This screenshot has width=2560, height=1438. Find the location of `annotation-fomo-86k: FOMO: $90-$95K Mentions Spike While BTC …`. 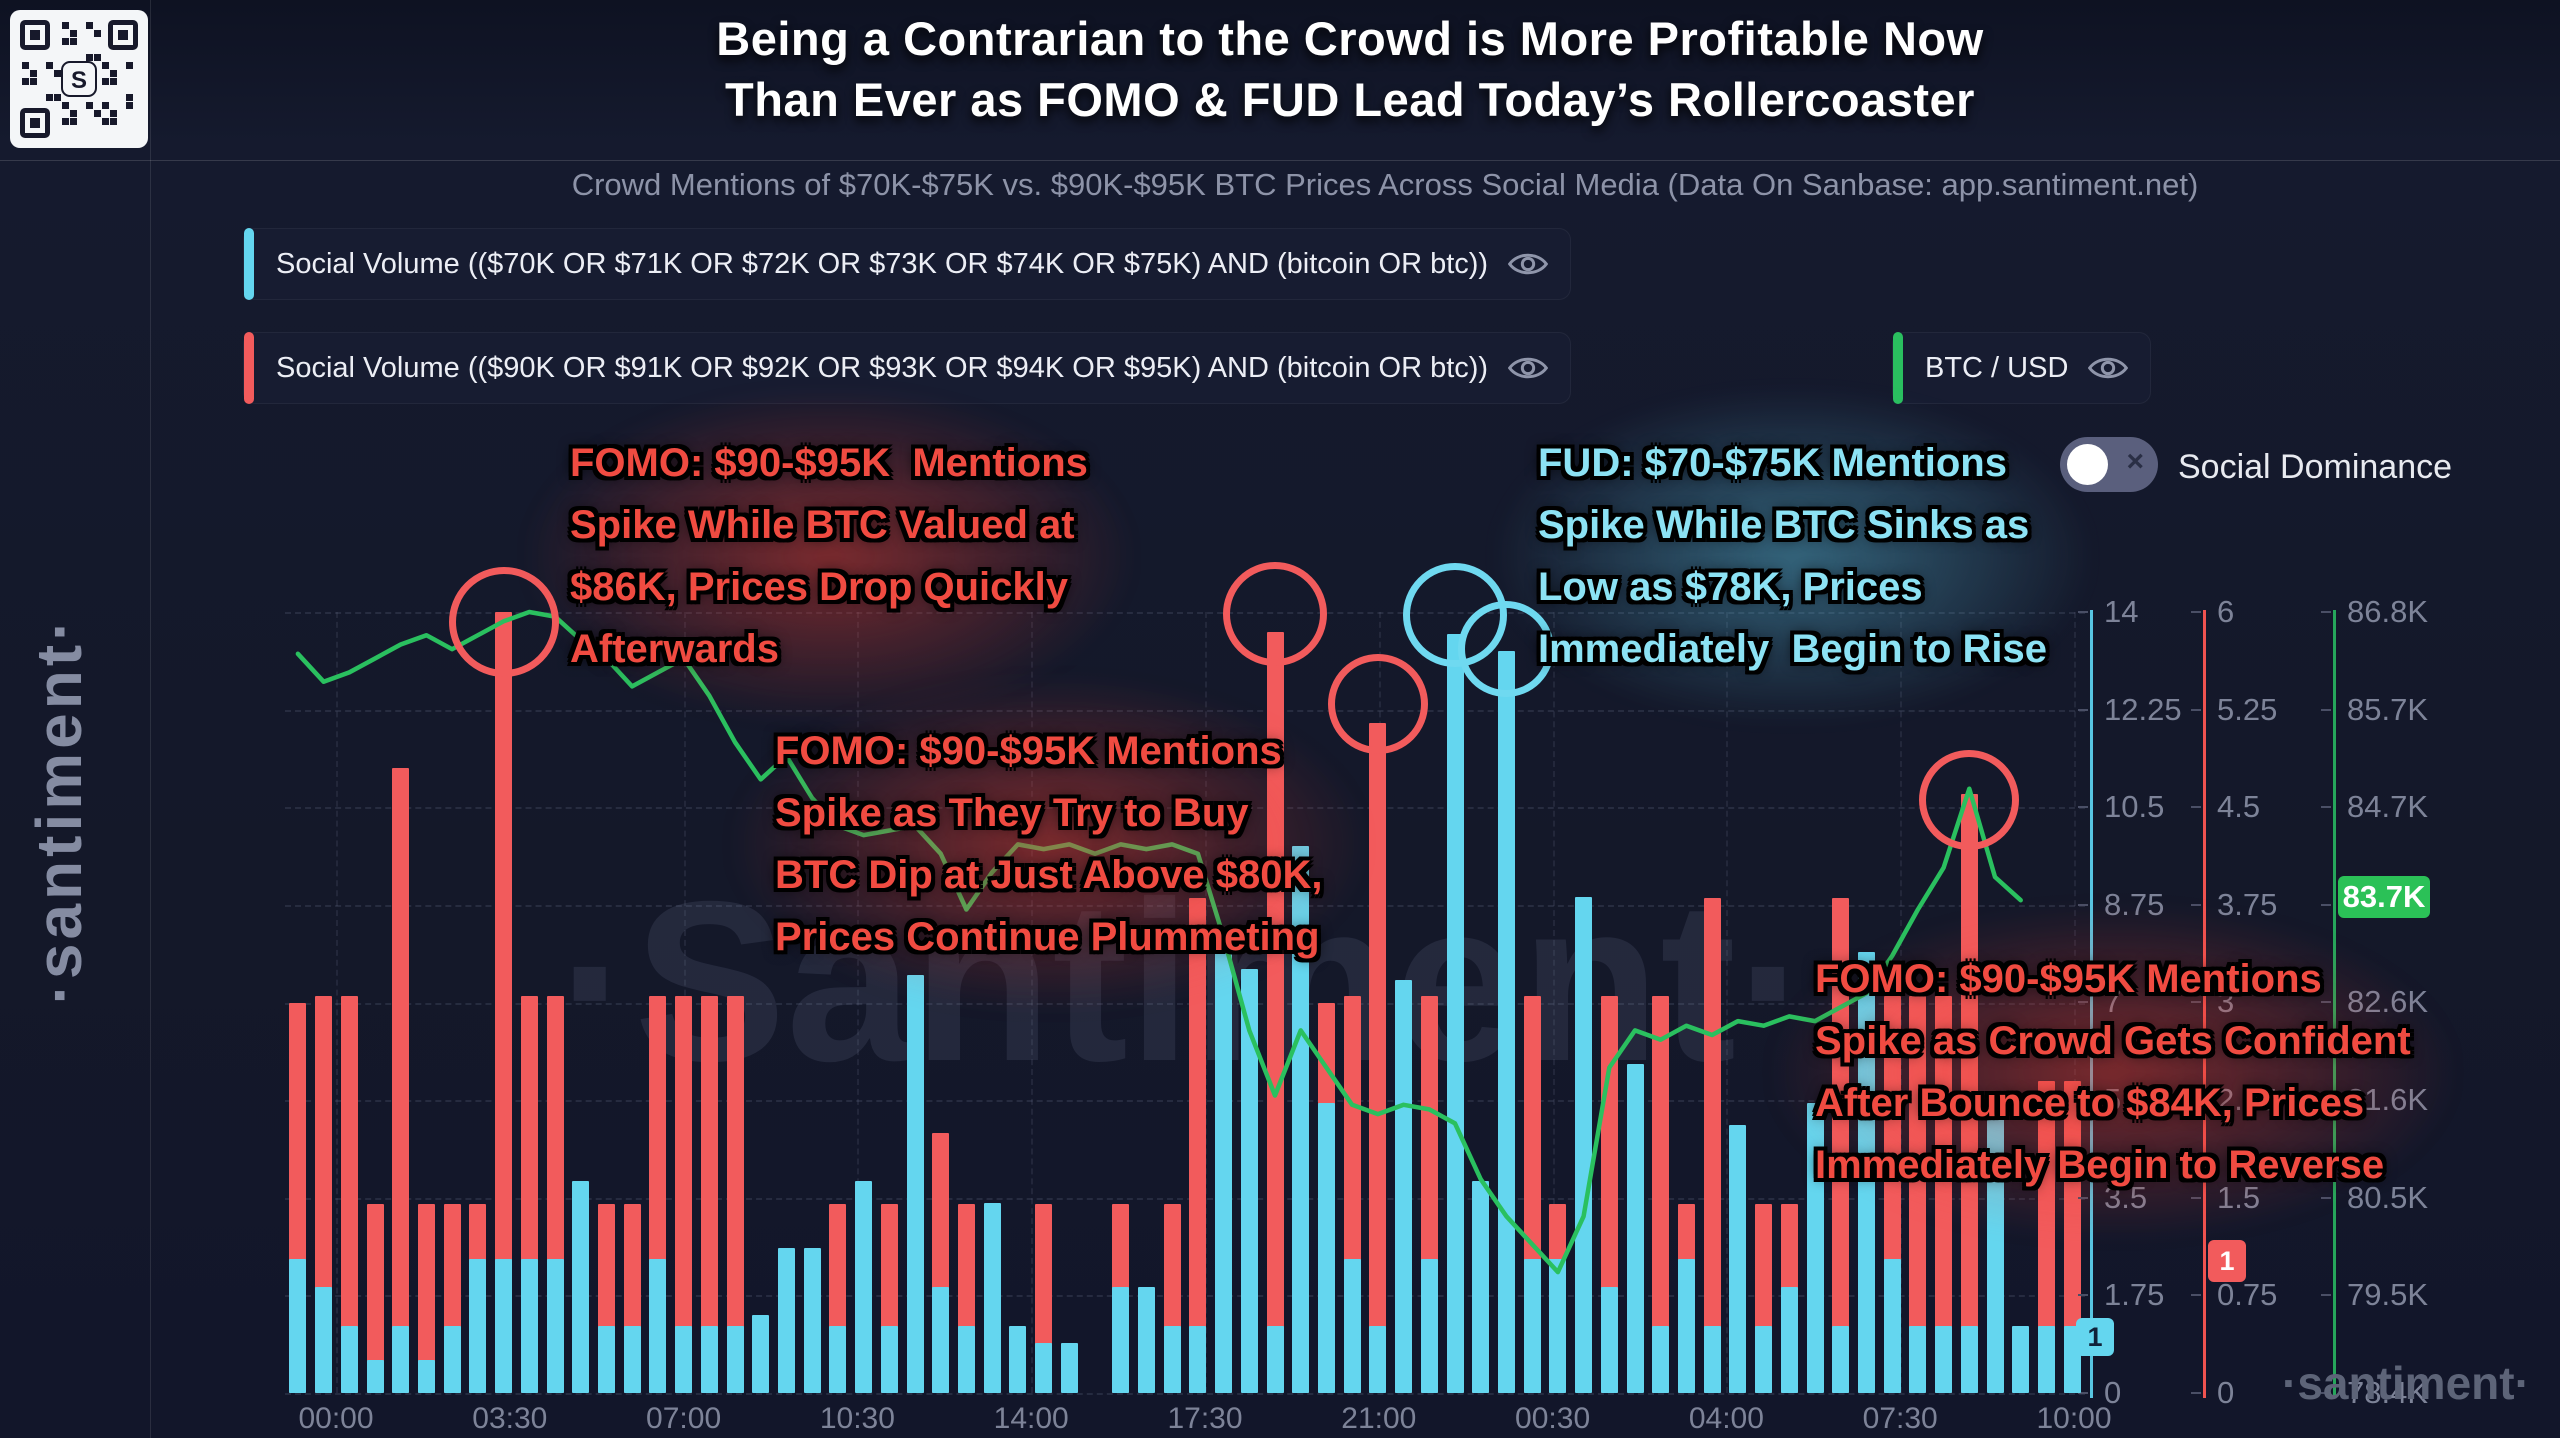

annotation-fomo-86k: FOMO: $90-$95K Mentions Spike While BTC … is located at coordinates (829, 556).